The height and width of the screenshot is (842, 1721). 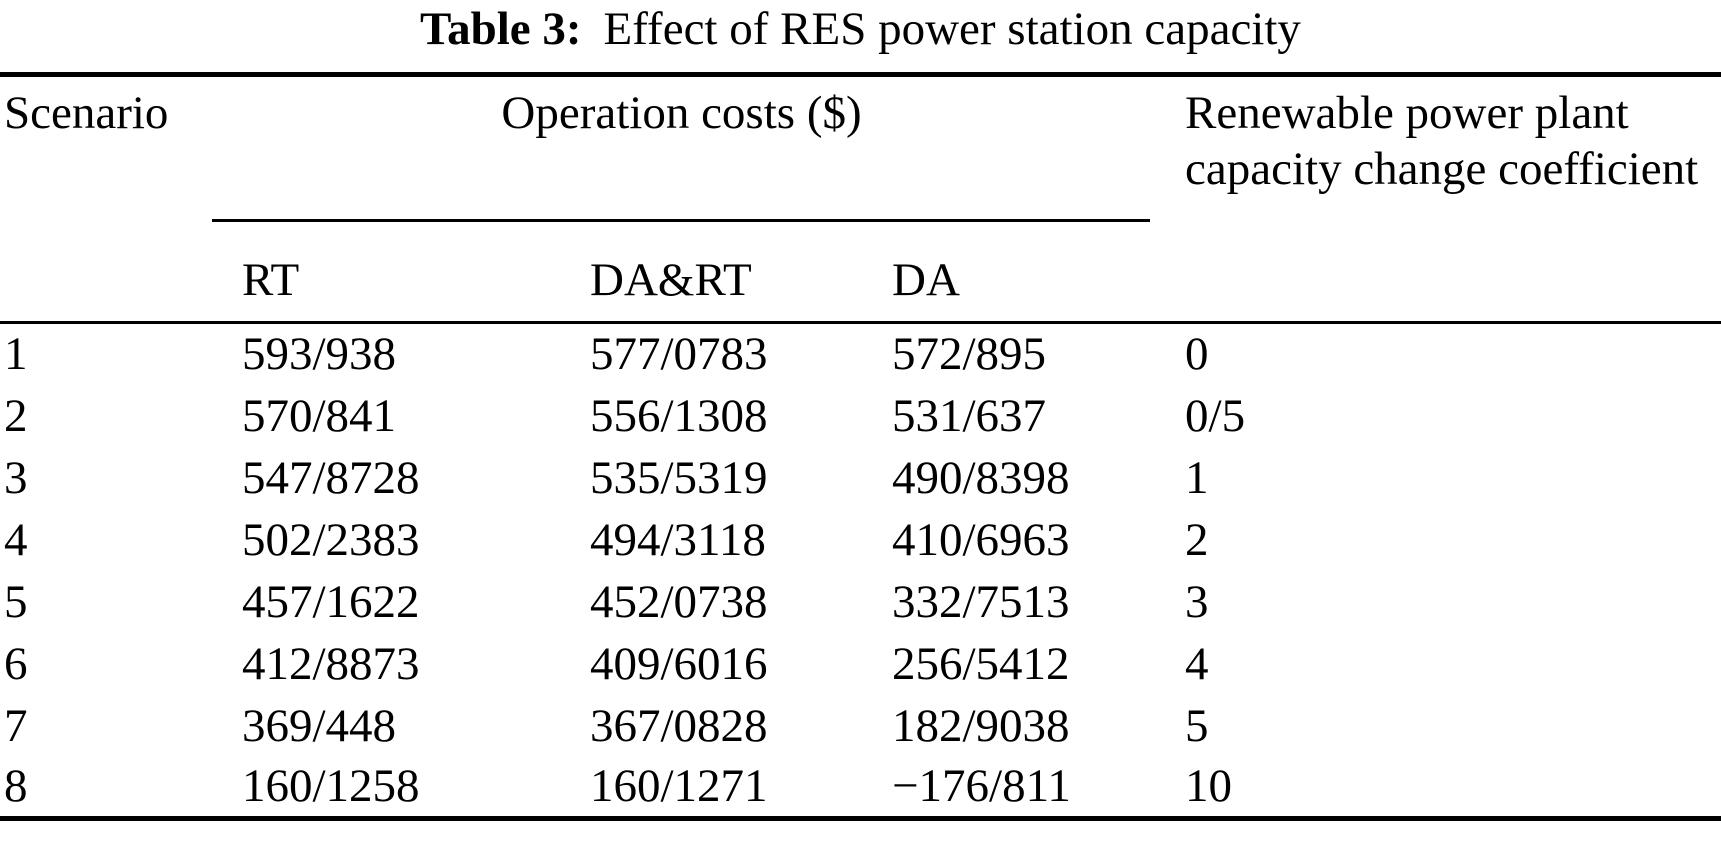 I want to click on da-rt-cost-cell: 577/0783, so click(x=679, y=354).